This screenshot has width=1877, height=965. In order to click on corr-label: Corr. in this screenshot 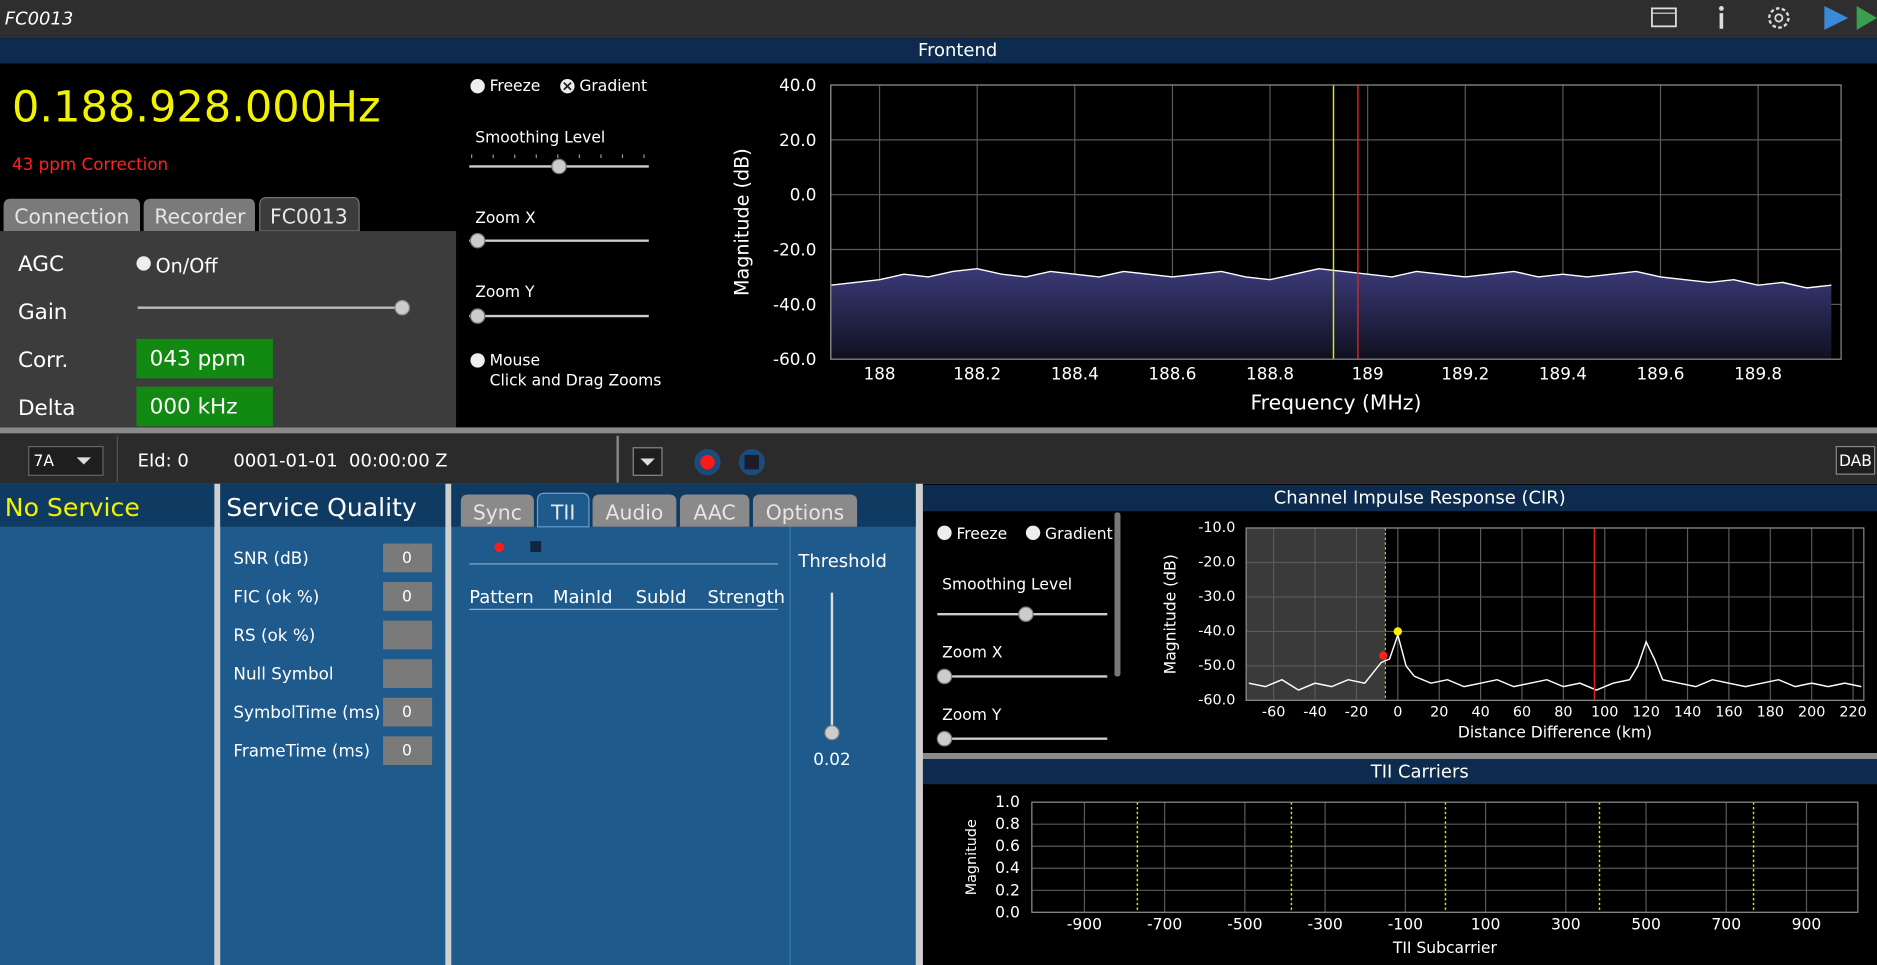, I will do `click(43, 360)`.